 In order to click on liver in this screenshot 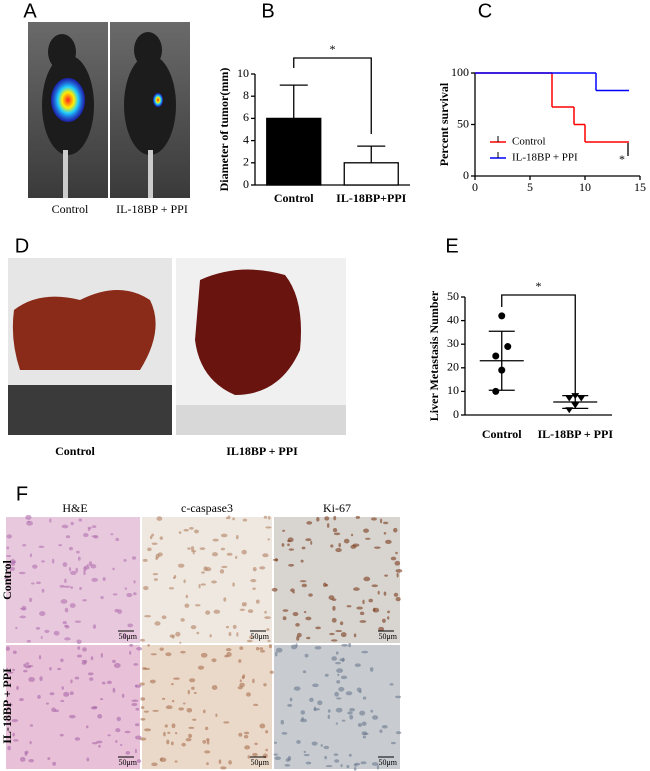, I will do `click(248, 332)`.